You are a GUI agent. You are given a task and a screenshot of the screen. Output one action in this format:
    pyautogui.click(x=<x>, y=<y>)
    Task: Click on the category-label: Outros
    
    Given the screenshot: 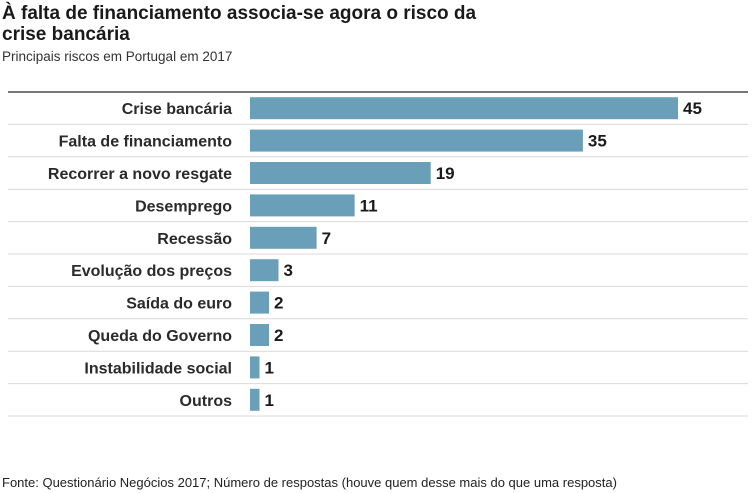 What is the action you would take?
    pyautogui.click(x=206, y=401)
    